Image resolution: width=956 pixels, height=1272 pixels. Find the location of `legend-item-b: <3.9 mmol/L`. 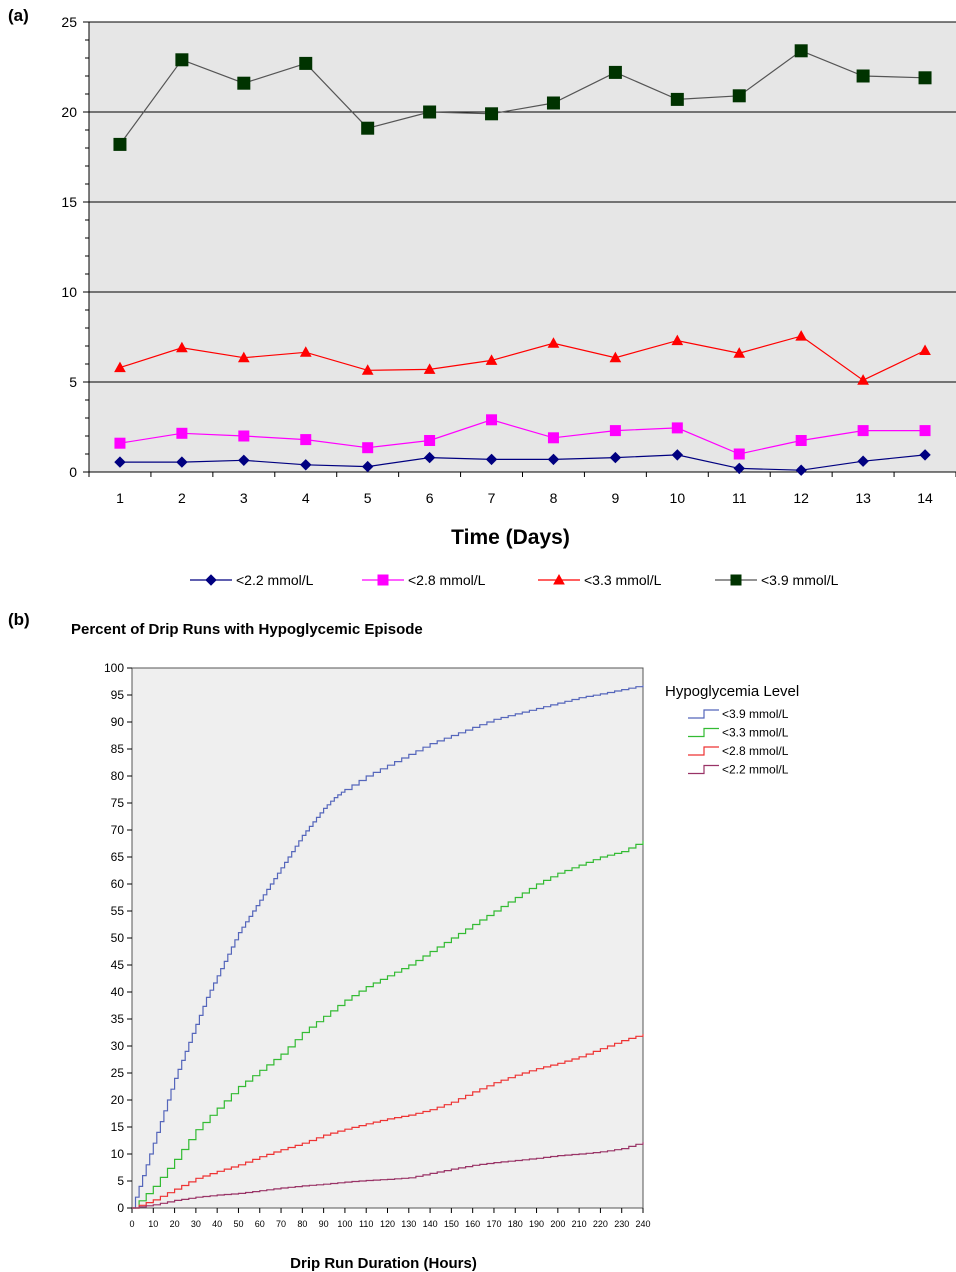

legend-item-b: <3.9 mmol/L is located at coordinates (738, 714).